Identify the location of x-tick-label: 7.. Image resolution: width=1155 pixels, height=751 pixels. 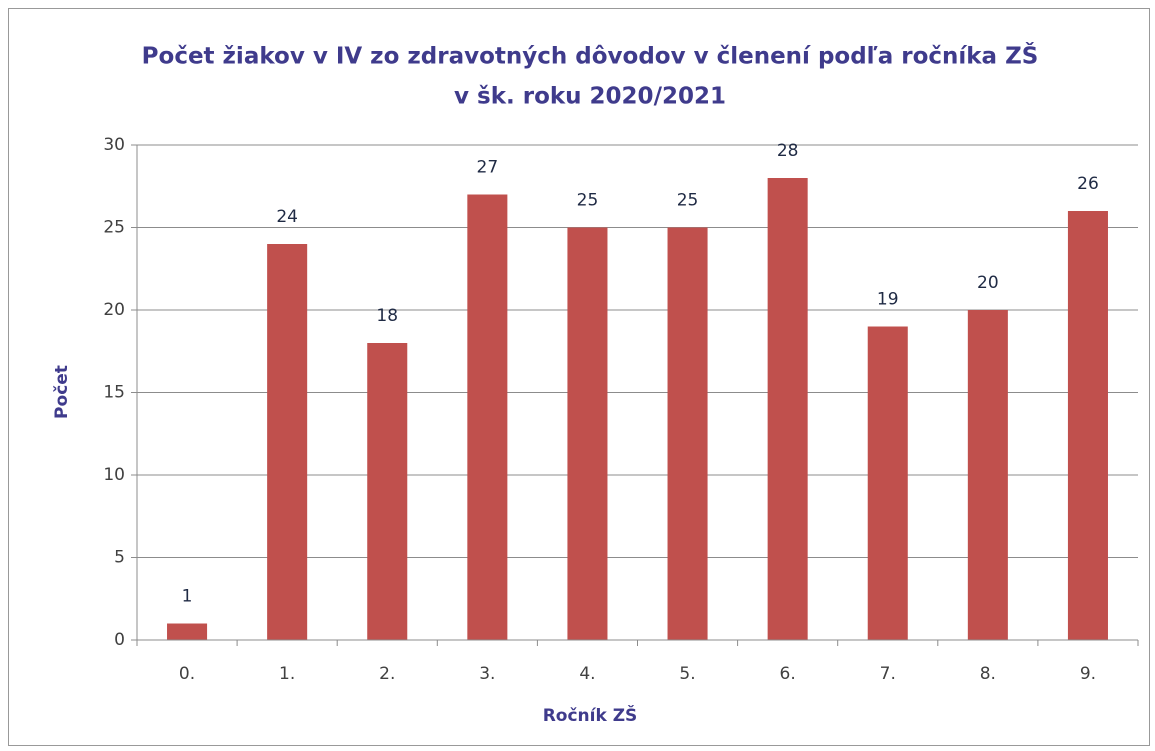
(888, 674).